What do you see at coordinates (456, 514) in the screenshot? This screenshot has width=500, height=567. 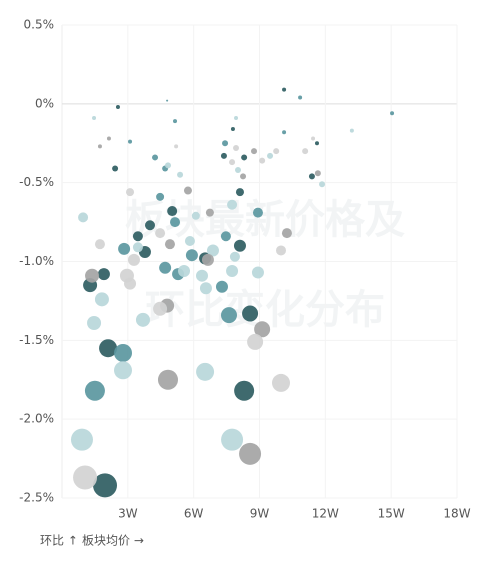 I see `x-tick-label: 18W` at bounding box center [456, 514].